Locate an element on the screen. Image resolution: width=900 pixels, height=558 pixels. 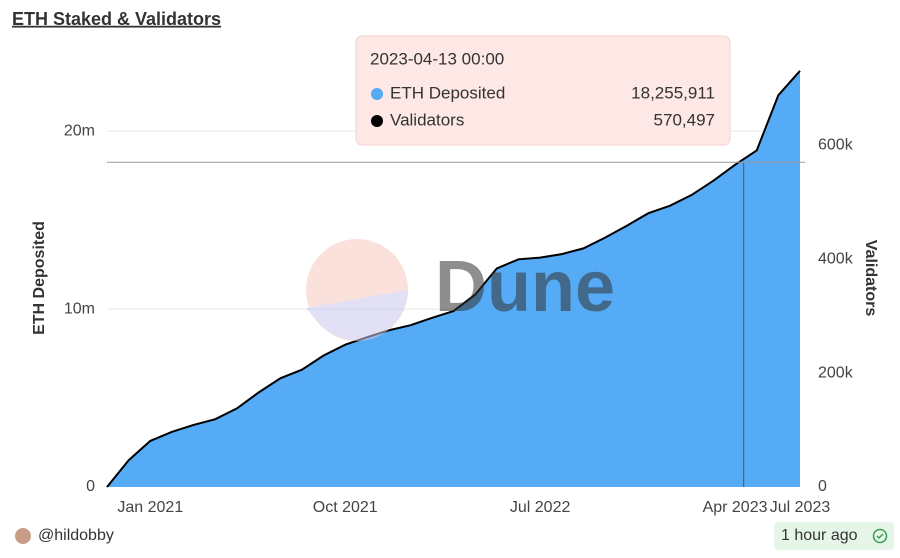
y2-tick-label: 400k is located at coordinates (836, 258).